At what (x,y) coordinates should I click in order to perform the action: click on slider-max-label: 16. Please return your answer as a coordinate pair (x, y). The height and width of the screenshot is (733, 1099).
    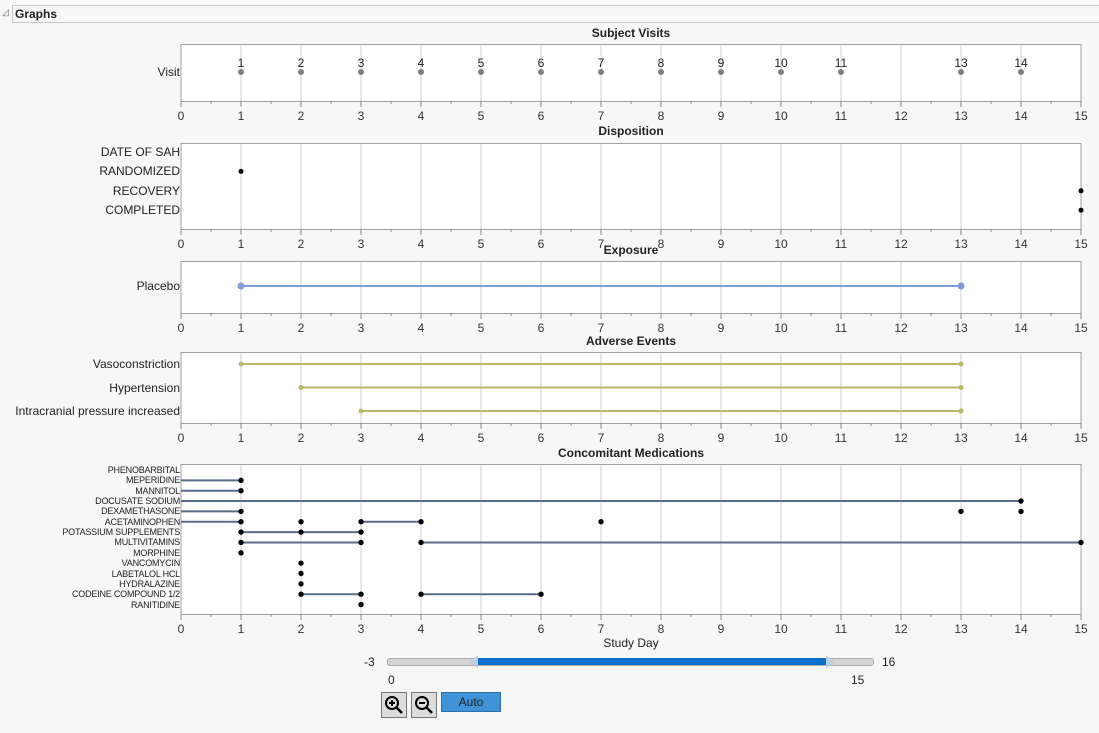
    Looking at the image, I should click on (889, 662).